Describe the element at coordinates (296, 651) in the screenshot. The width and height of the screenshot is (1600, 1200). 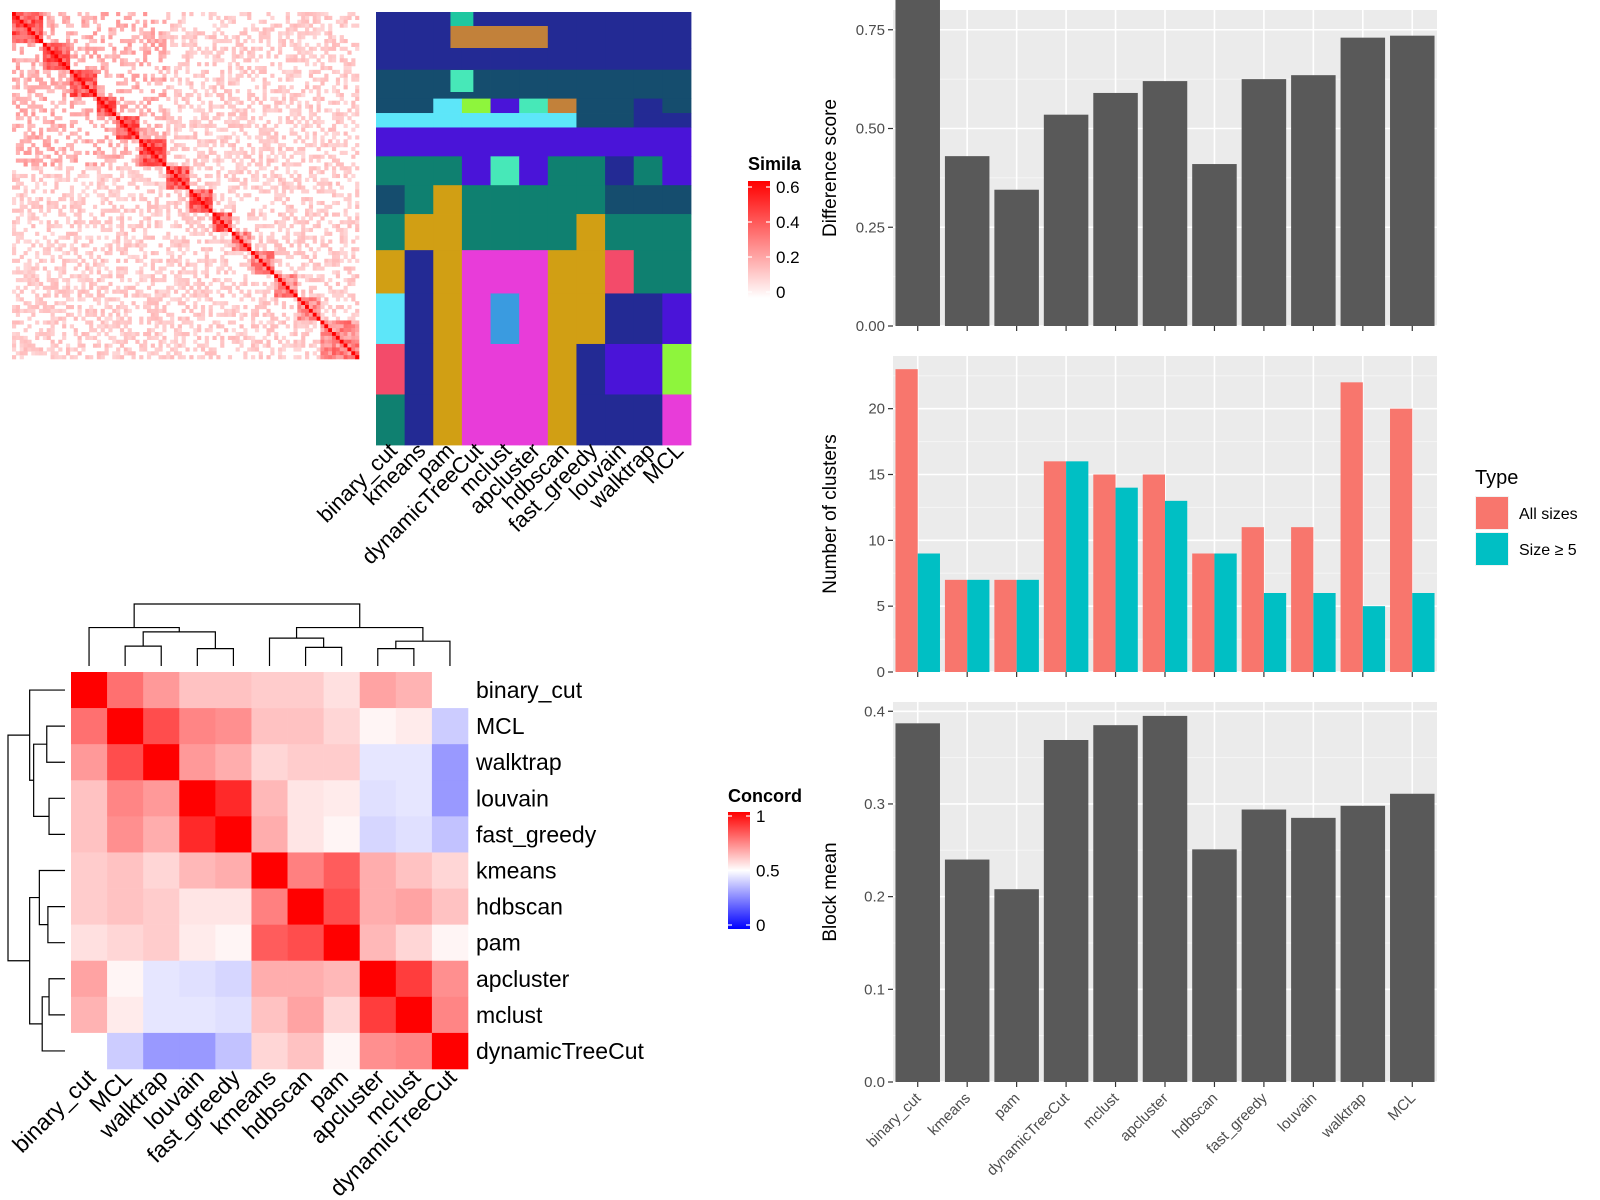
I see `dendrogram-branch` at that location.